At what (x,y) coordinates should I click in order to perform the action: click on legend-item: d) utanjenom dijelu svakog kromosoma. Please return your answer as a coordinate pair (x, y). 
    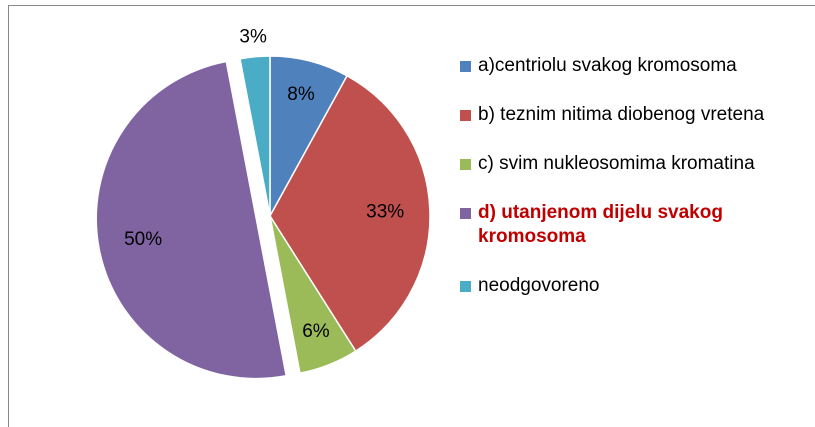
    Looking at the image, I should click on (635, 225).